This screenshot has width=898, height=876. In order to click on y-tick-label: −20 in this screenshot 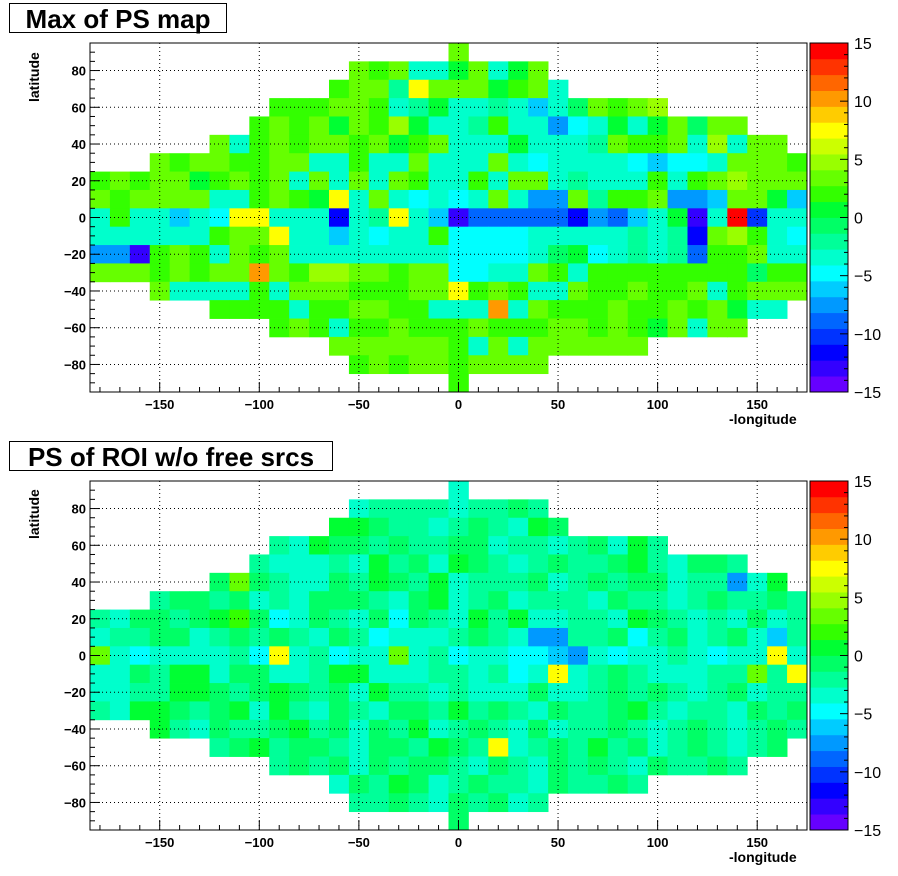, I will do `click(75, 692)`.